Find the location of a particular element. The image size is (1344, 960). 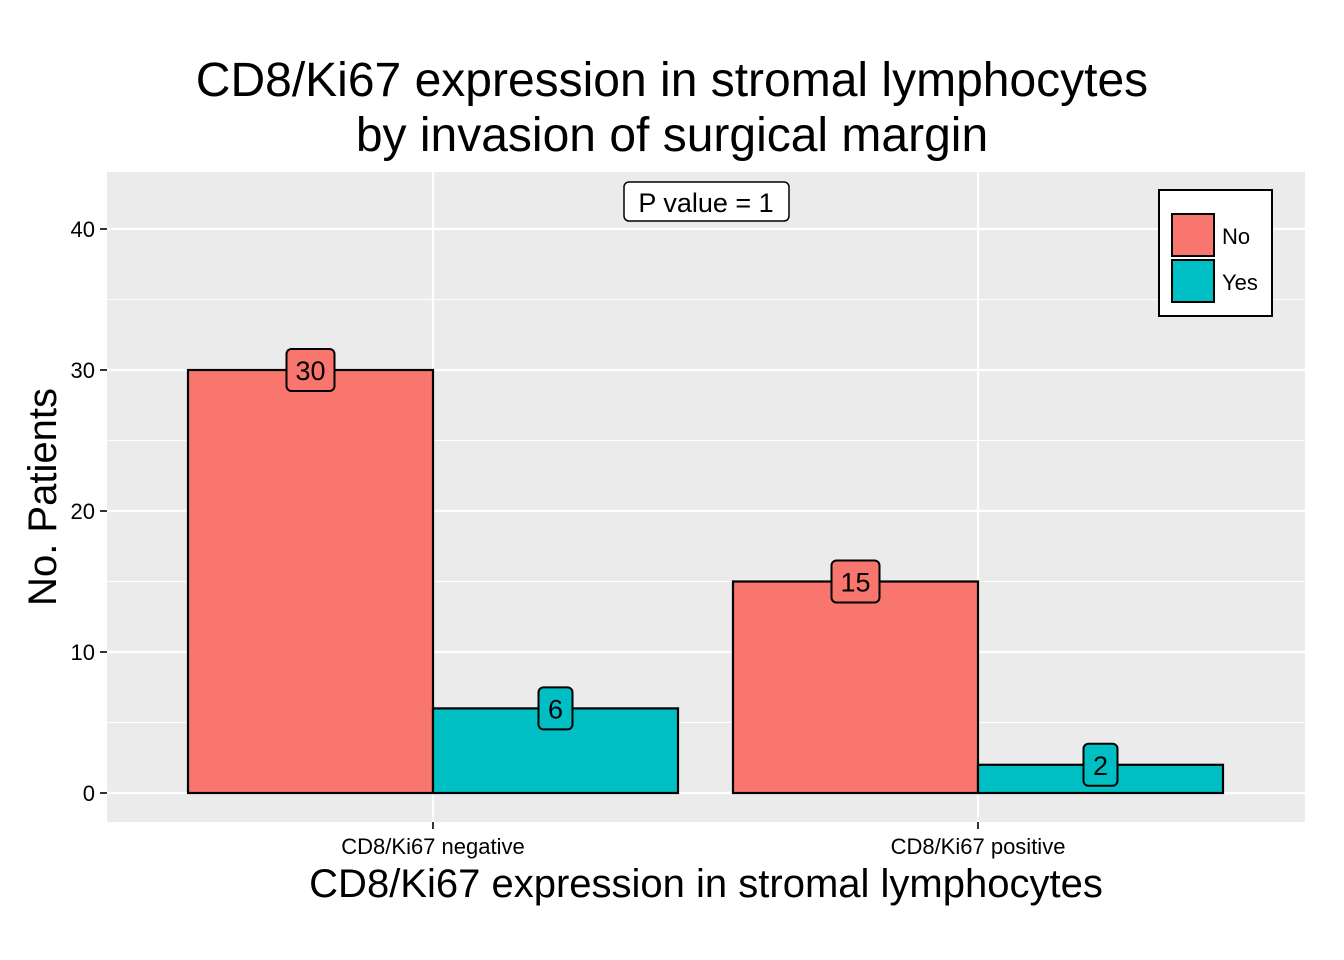

annotation-text: P value = 1 is located at coordinates (705, 203).